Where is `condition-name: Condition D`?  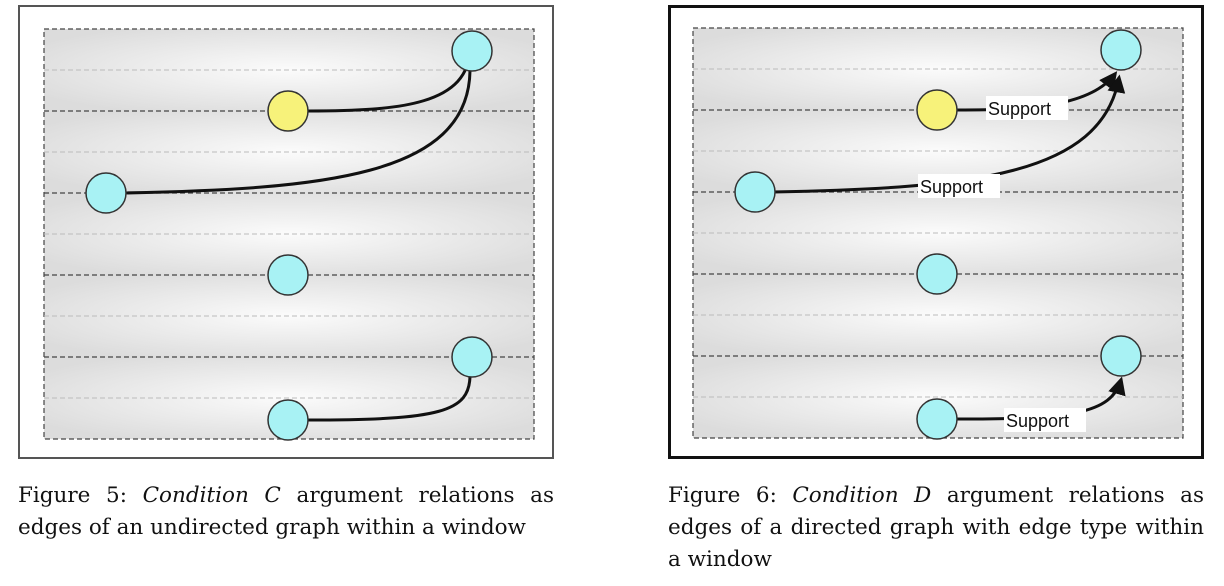
condition-name: Condition D is located at coordinates (862, 495).